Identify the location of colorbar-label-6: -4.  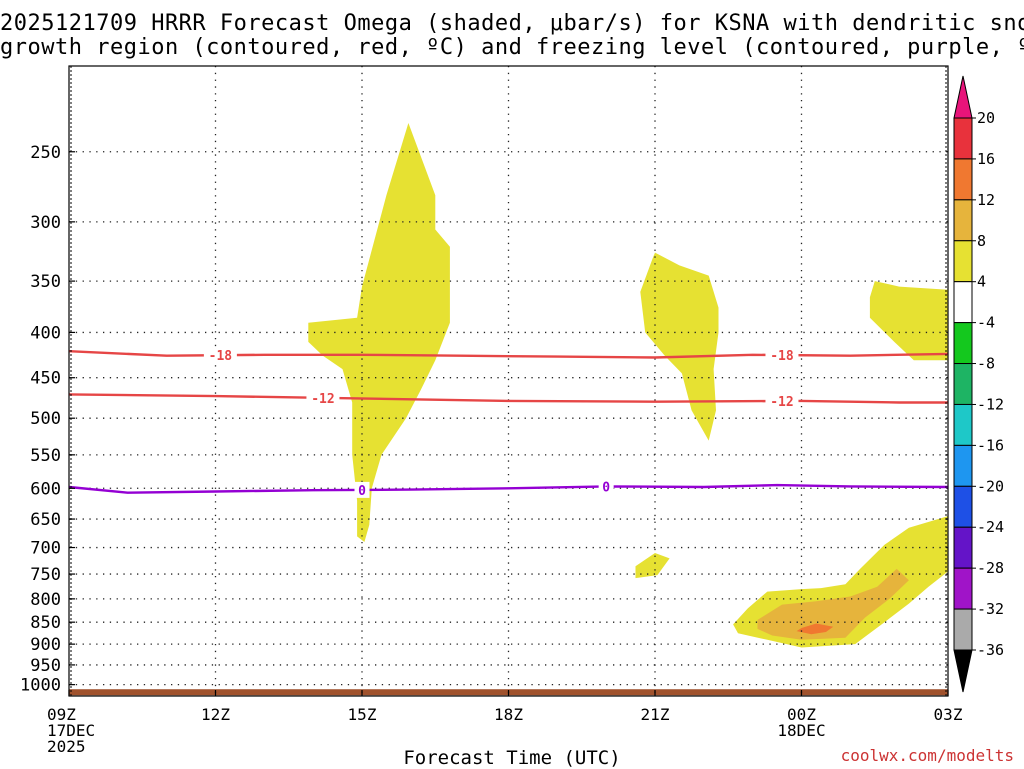
(986, 323).